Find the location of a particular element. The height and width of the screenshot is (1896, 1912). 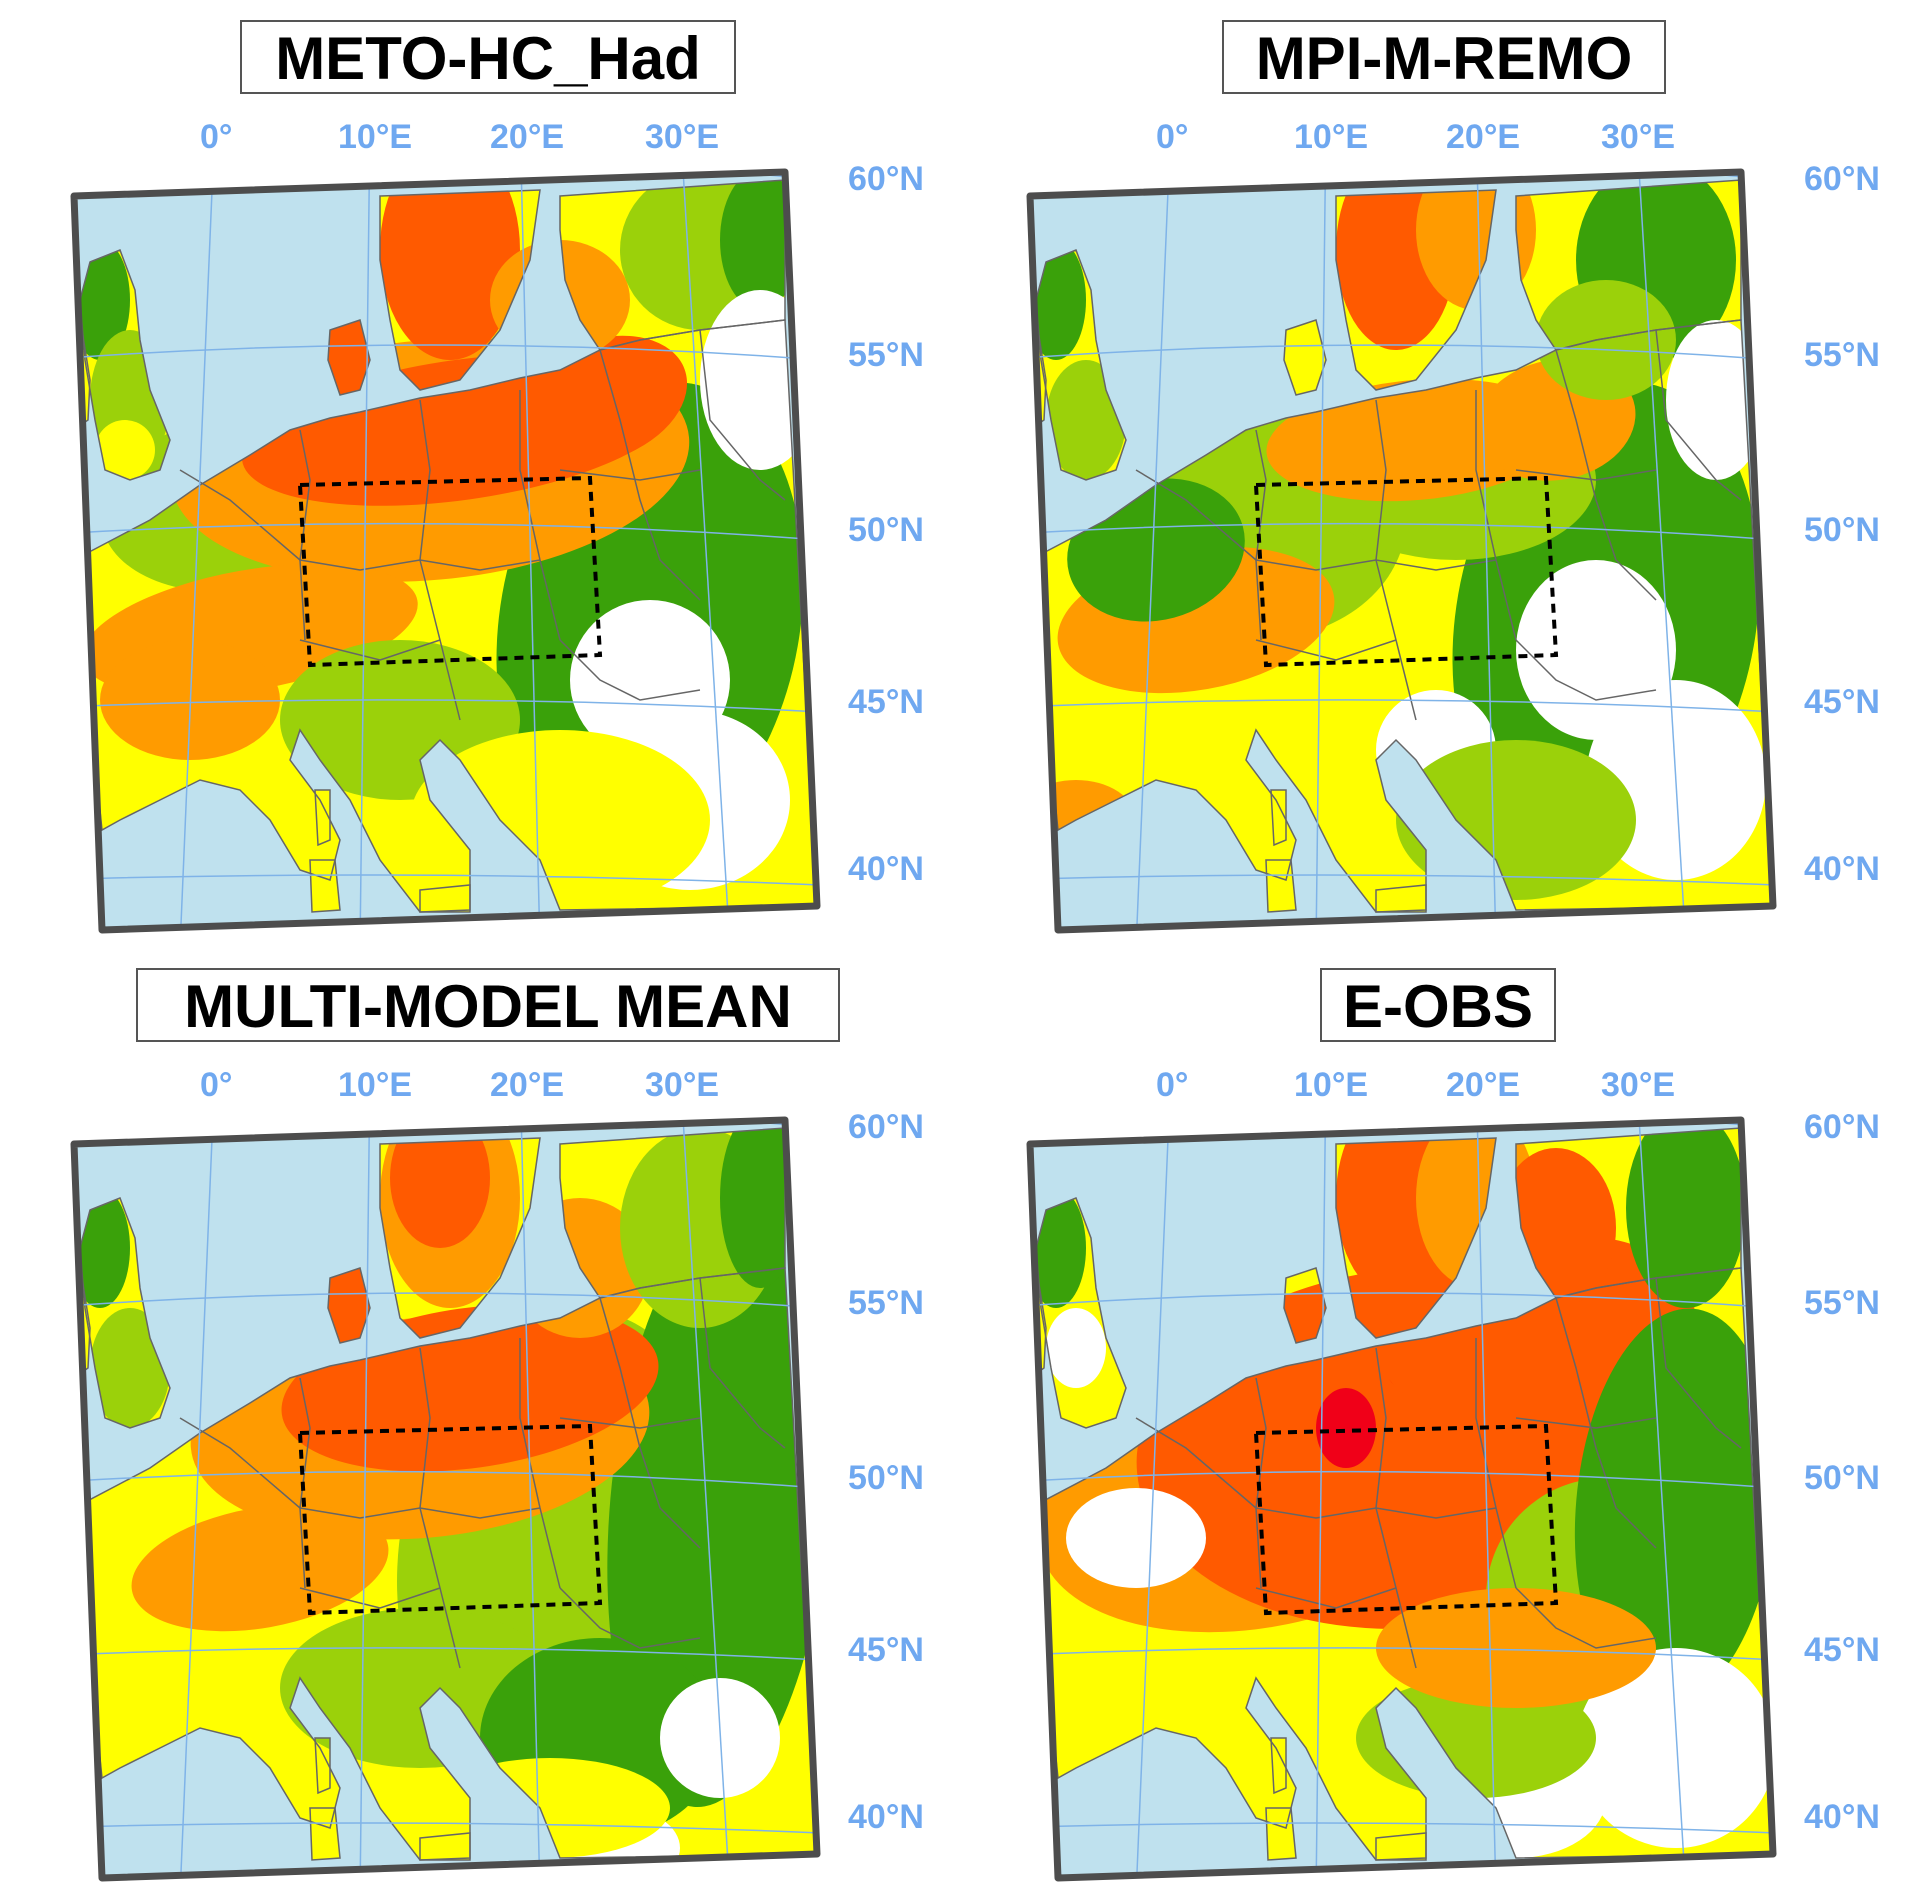

panel-title: MULTI-MODEL MEAN is located at coordinates (488, 1005).